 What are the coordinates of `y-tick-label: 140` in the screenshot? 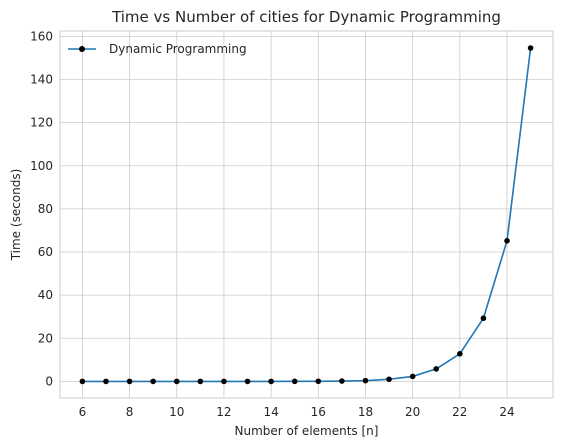 It's located at (41, 80).